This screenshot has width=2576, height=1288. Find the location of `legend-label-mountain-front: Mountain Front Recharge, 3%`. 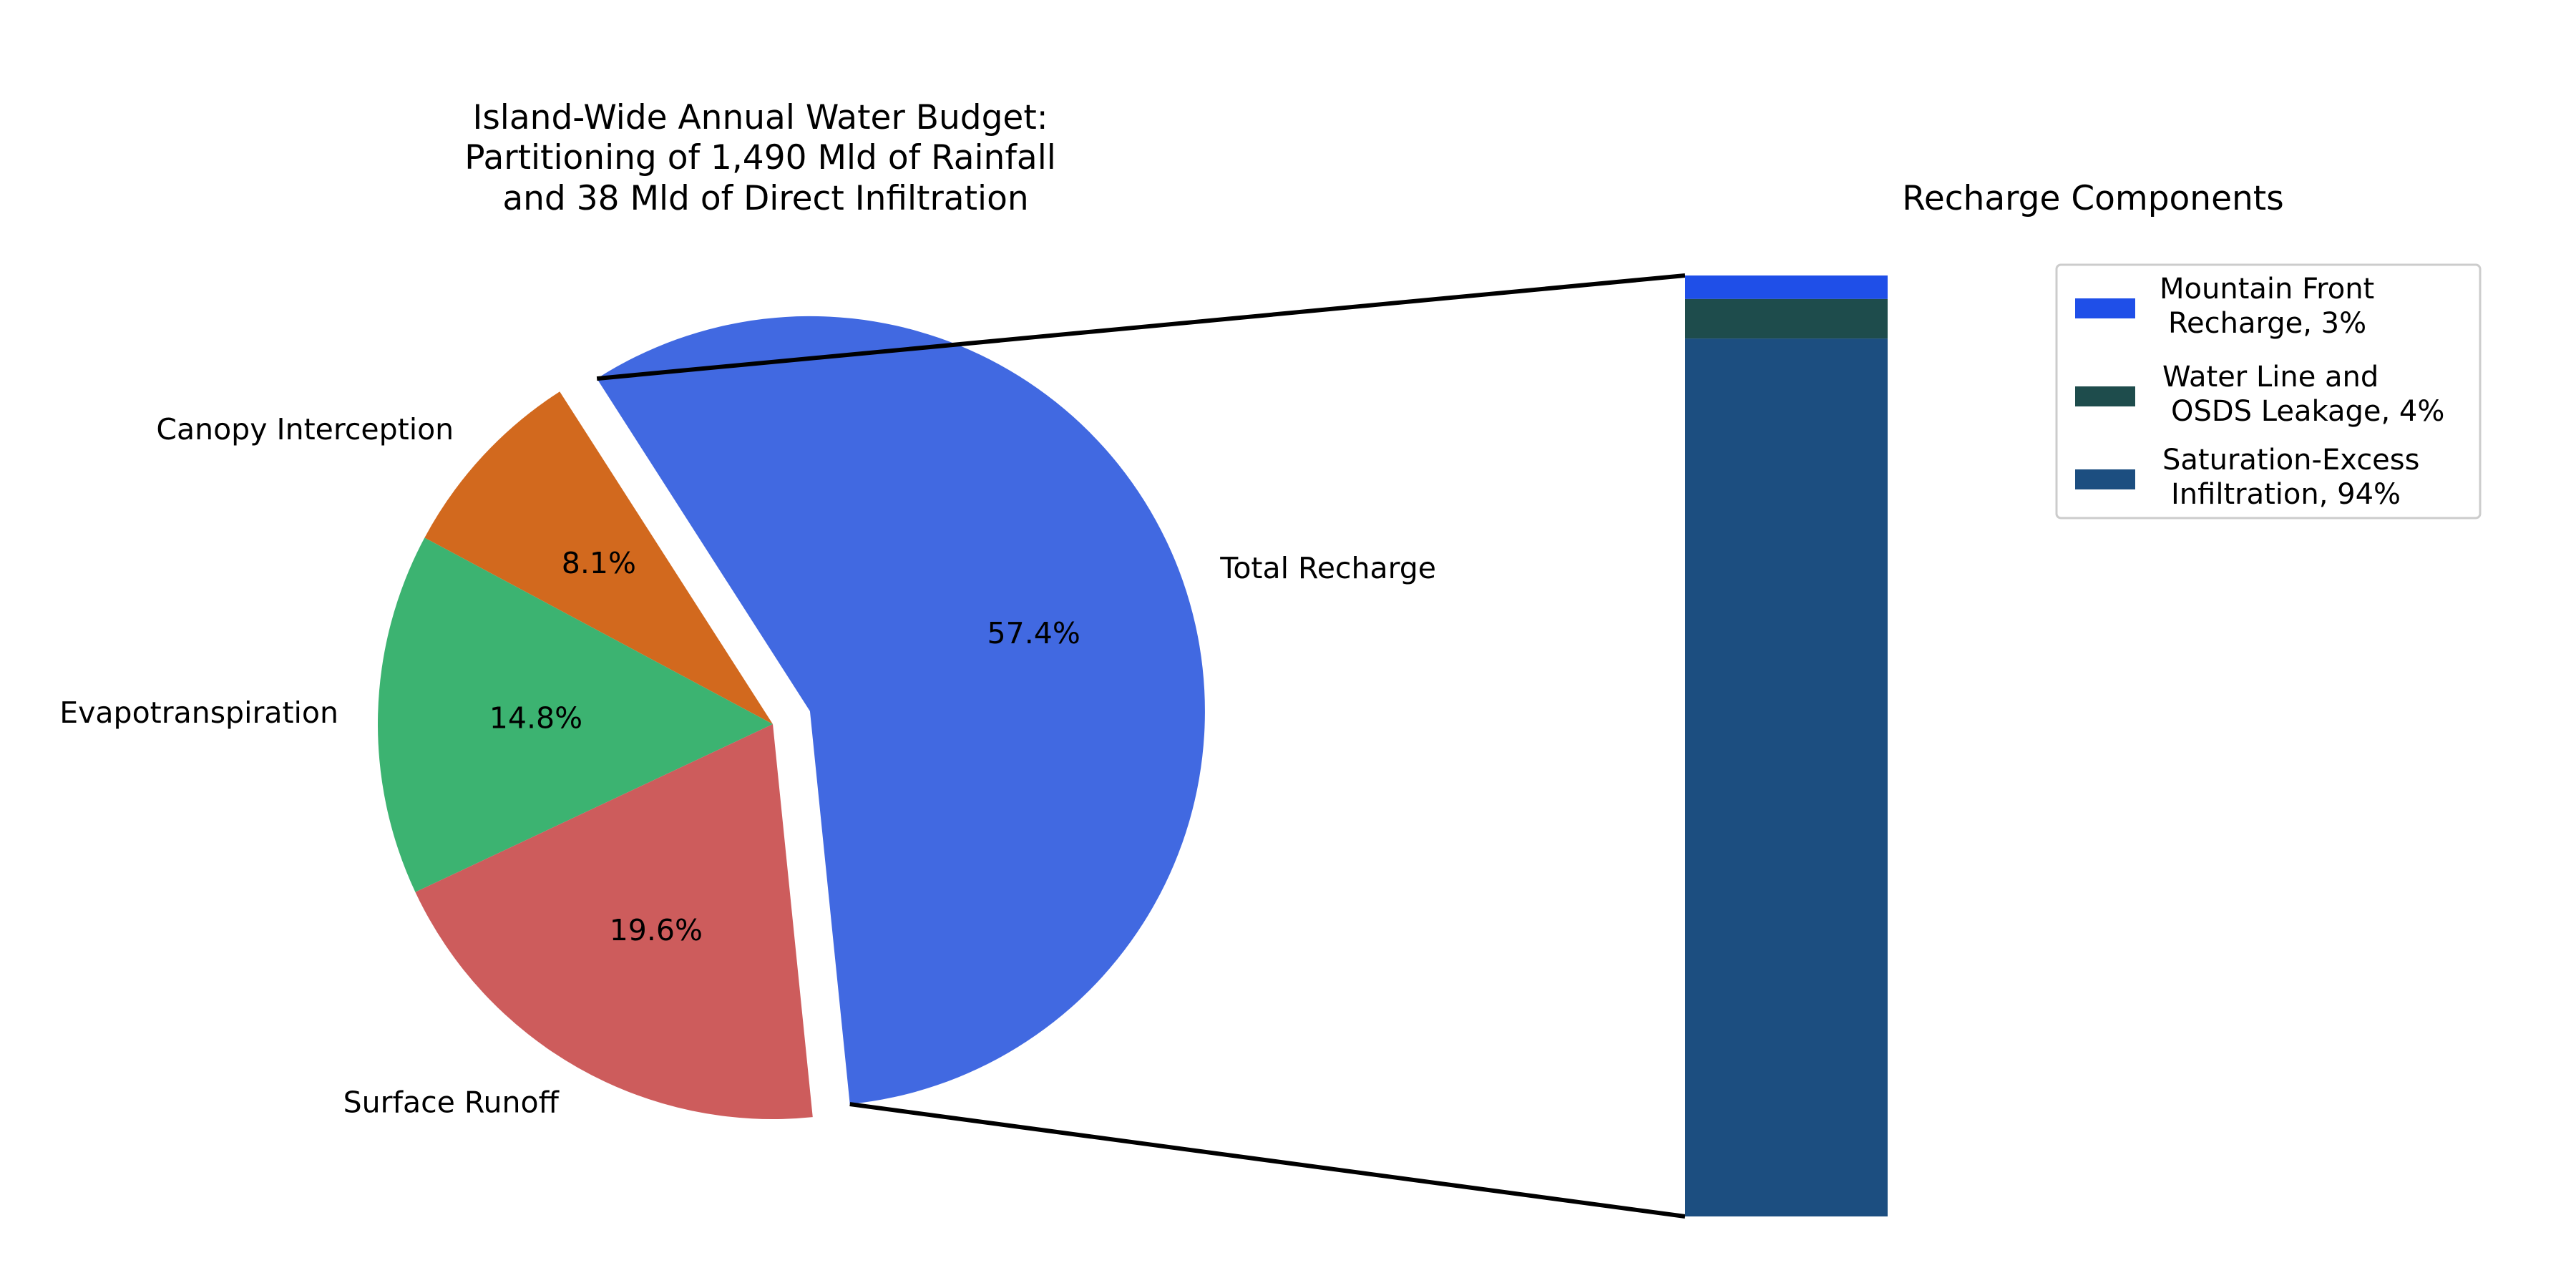

legend-label-mountain-front: Mountain Front Recharge, 3% is located at coordinates (2272, 306).